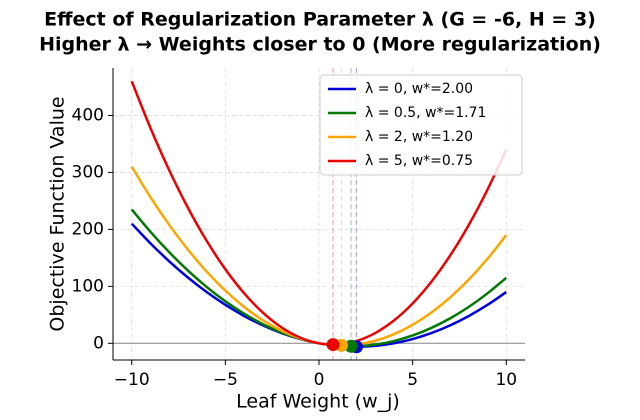 The height and width of the screenshot is (420, 640). I want to click on y-tick-label: 300, so click(88, 172).